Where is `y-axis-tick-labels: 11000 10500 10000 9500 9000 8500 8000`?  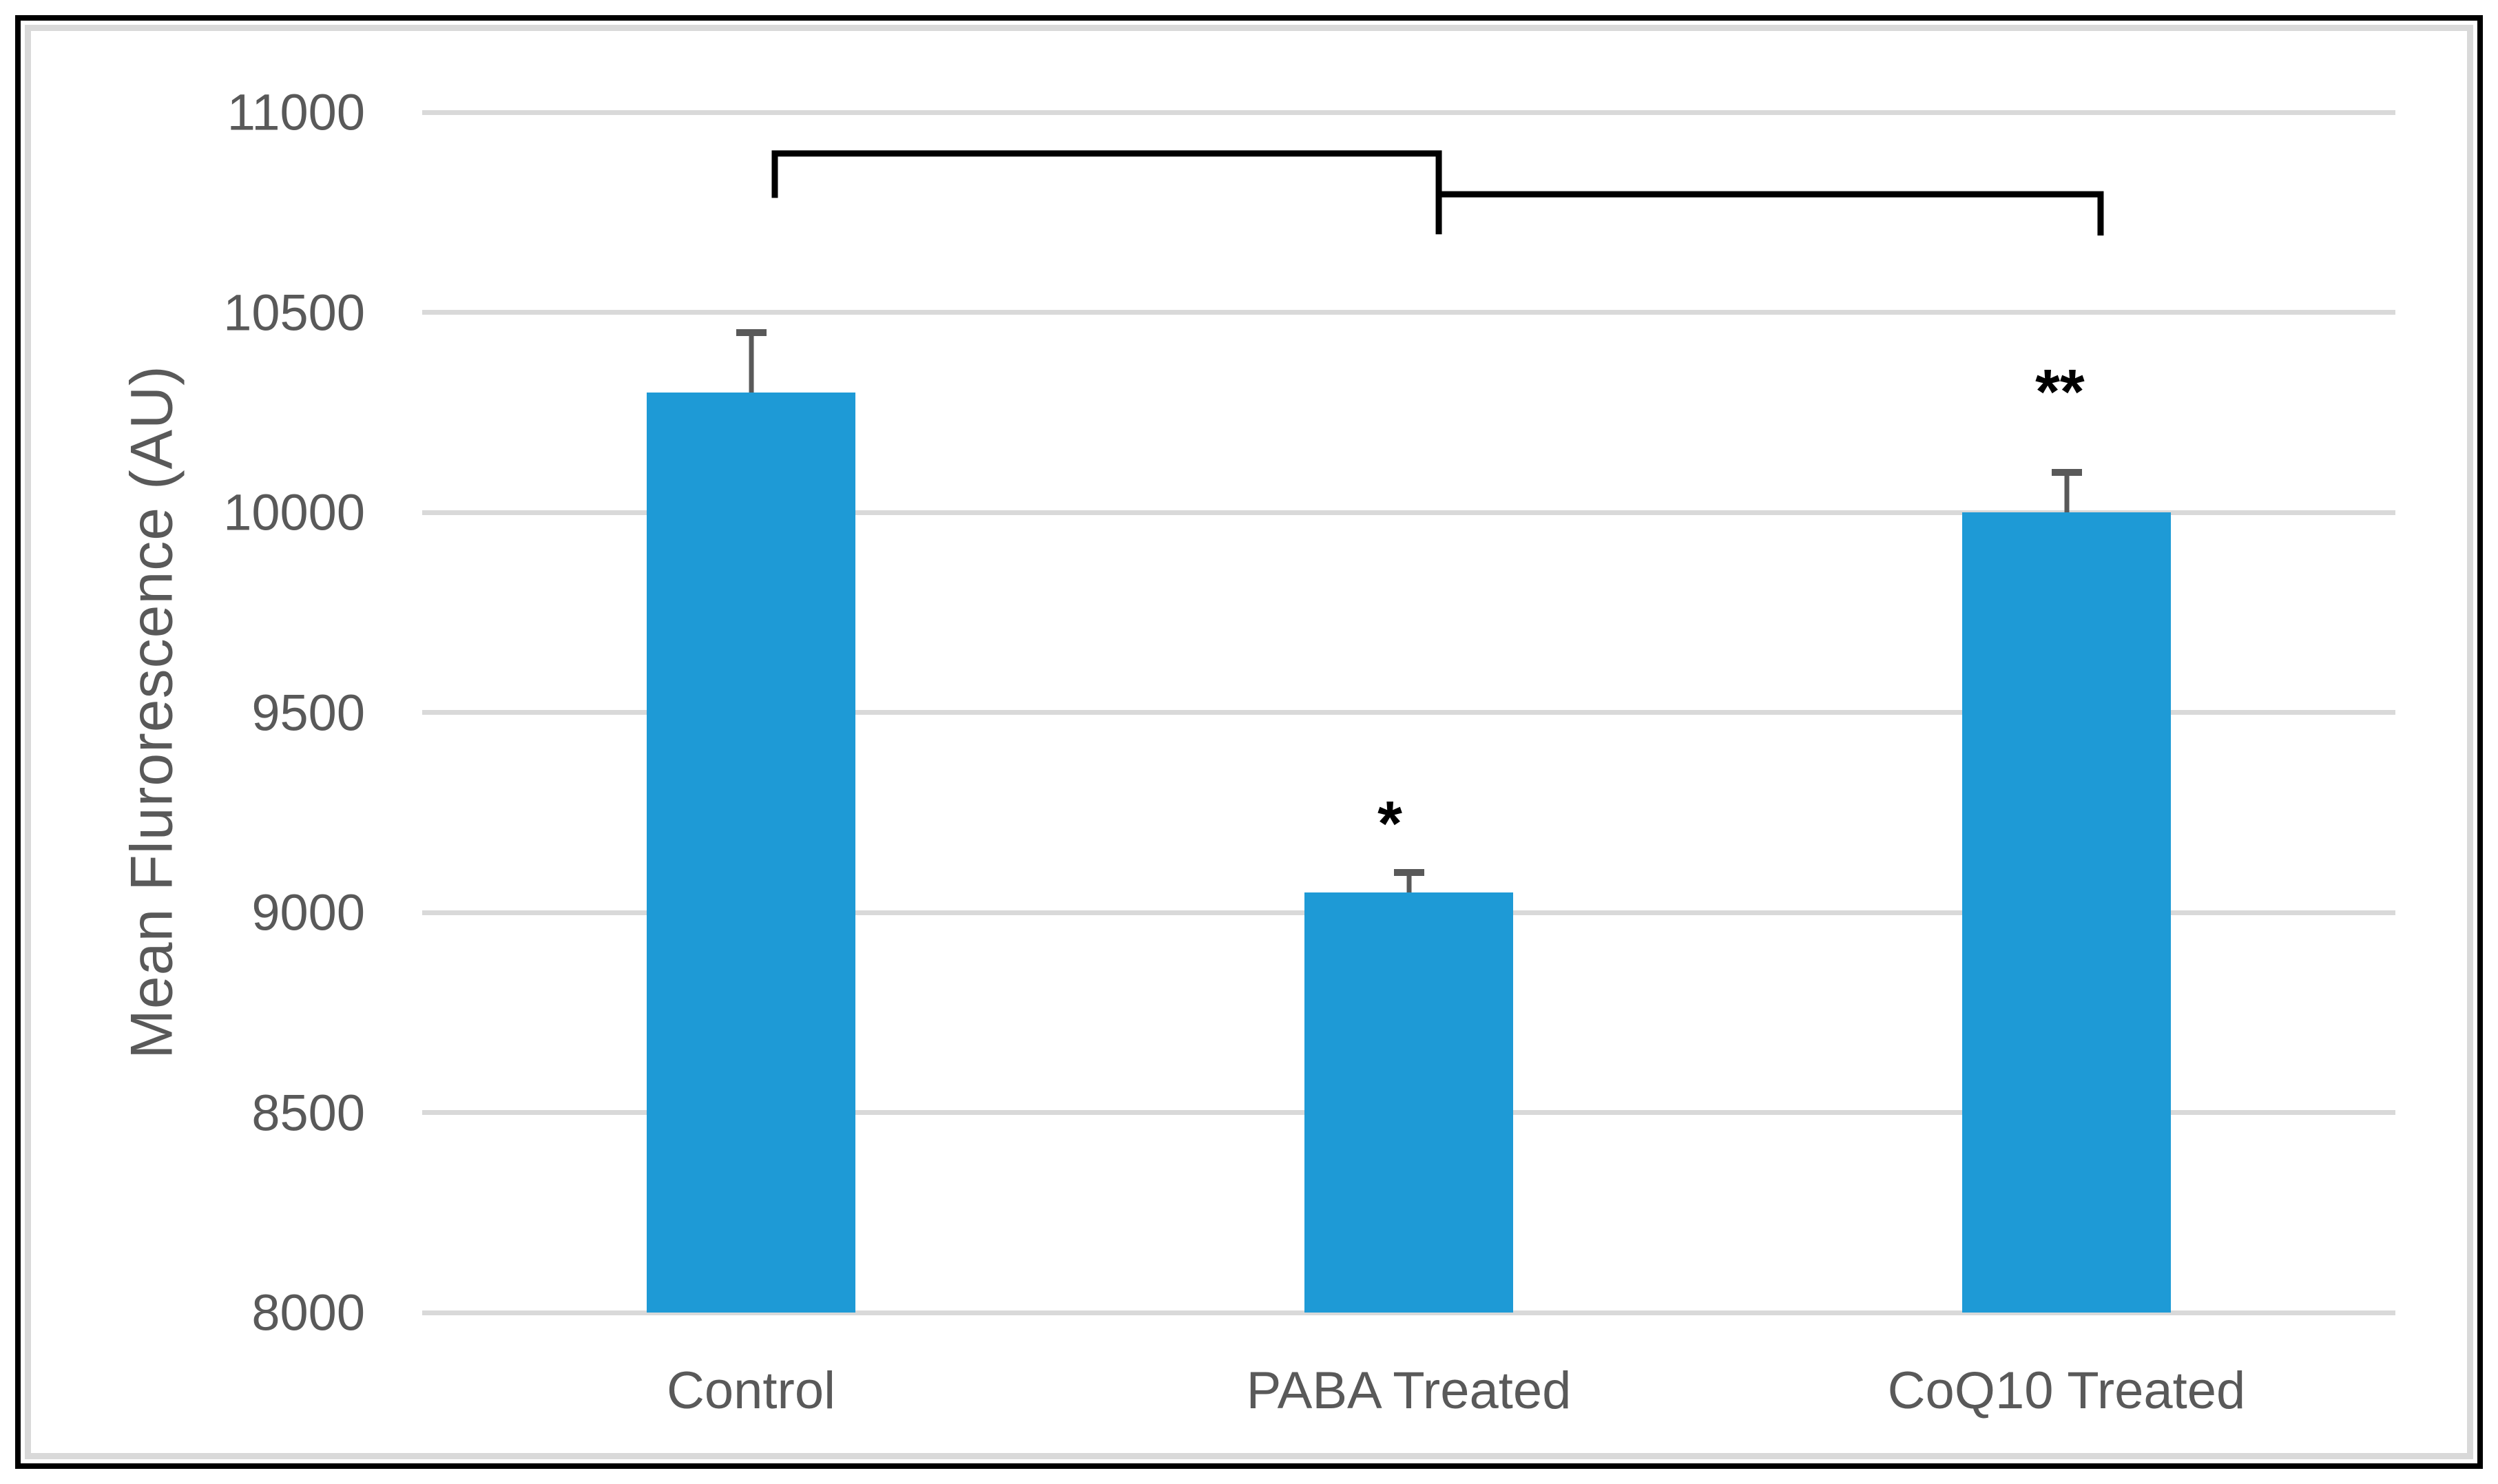
y-axis-tick-labels: 11000 10500 10000 9500 9000 8500 8000 is located at coordinates (182, 713).